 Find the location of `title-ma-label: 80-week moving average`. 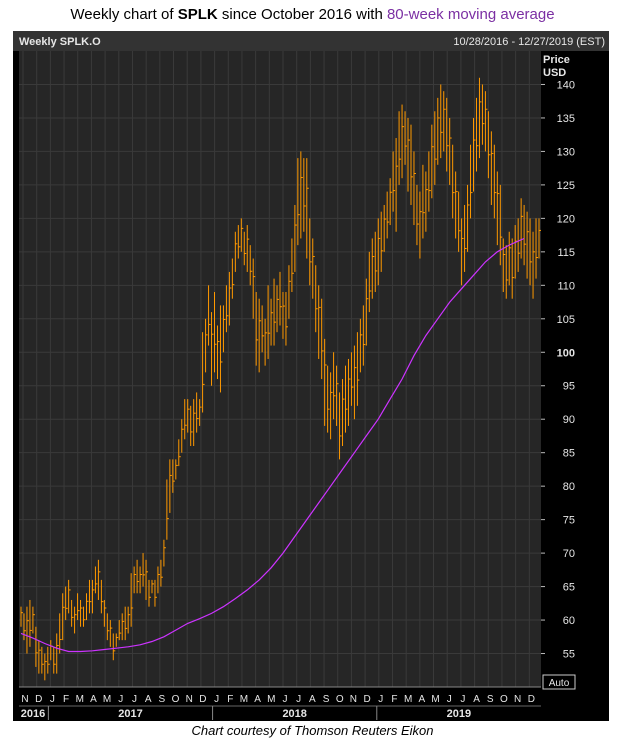

title-ma-label: 80-week moving average is located at coordinates (470, 14).